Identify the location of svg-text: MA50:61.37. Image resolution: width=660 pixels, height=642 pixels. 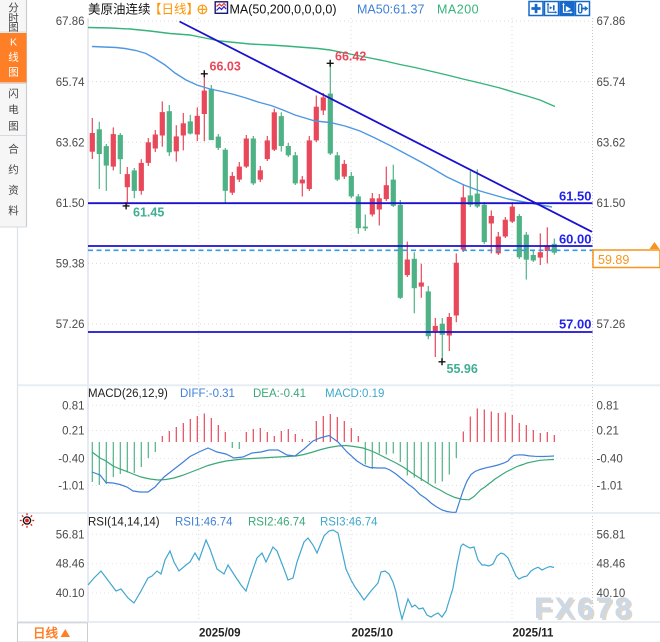
(390, 10).